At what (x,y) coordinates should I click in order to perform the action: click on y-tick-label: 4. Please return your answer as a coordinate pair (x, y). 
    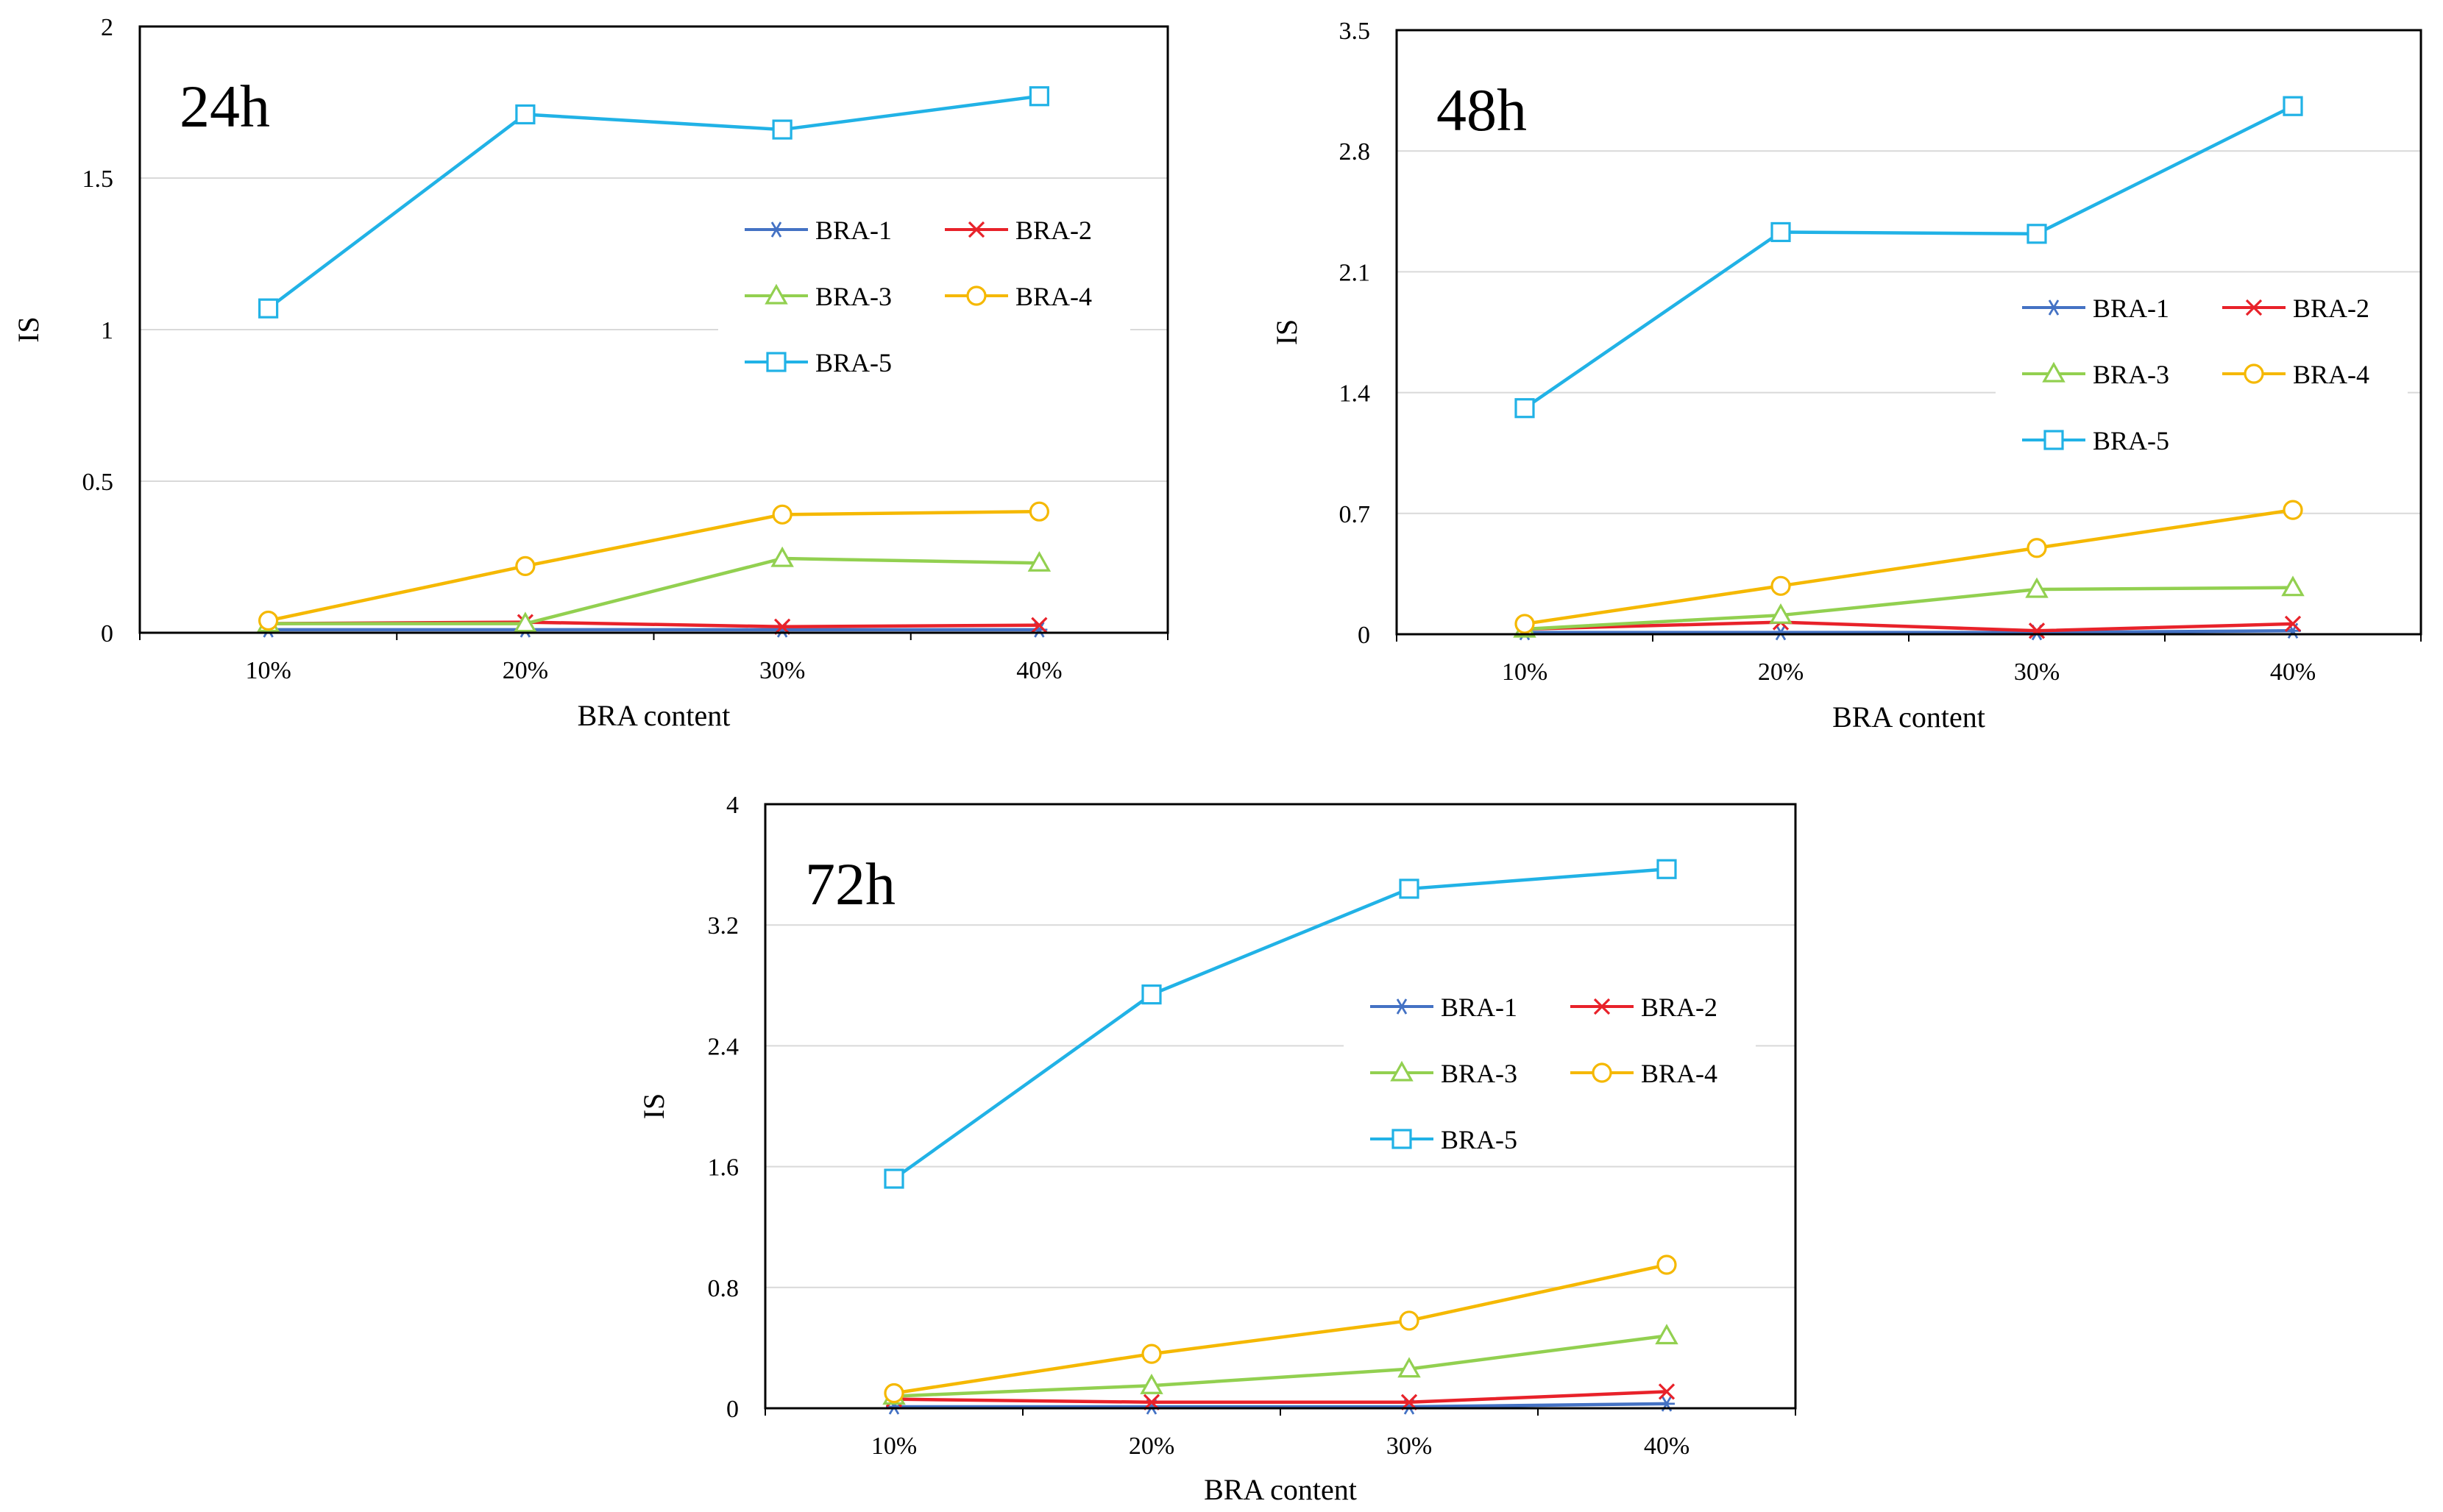
    Looking at the image, I should click on (732, 805).